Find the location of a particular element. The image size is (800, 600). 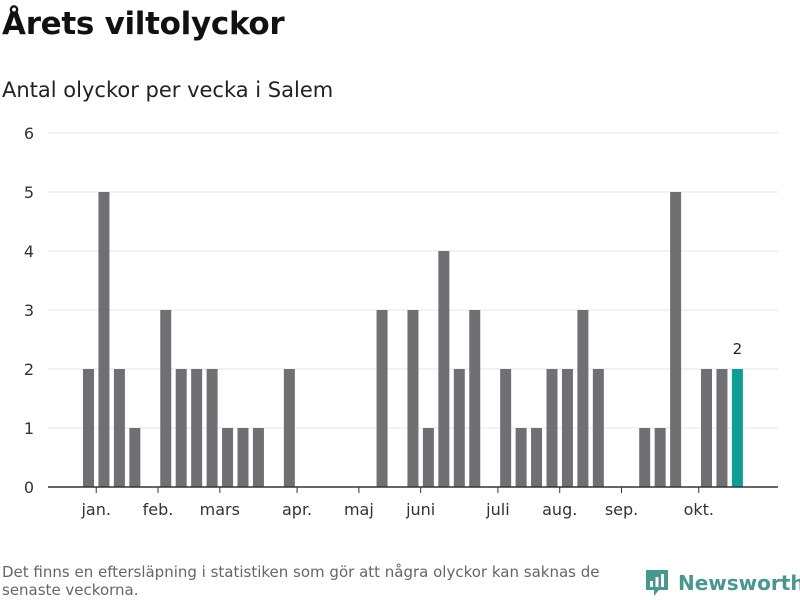

y-tick-label: 4 is located at coordinates (29, 251).